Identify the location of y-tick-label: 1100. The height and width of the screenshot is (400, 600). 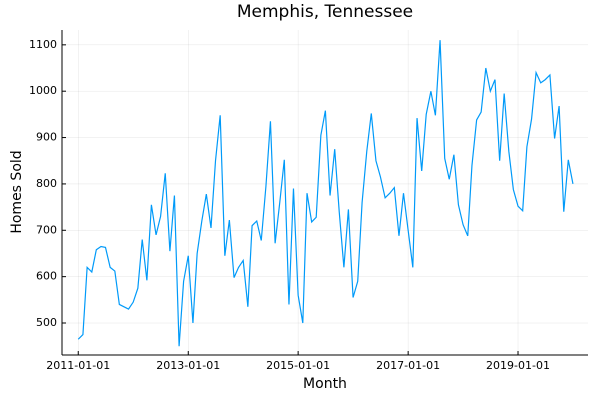
(43, 44).